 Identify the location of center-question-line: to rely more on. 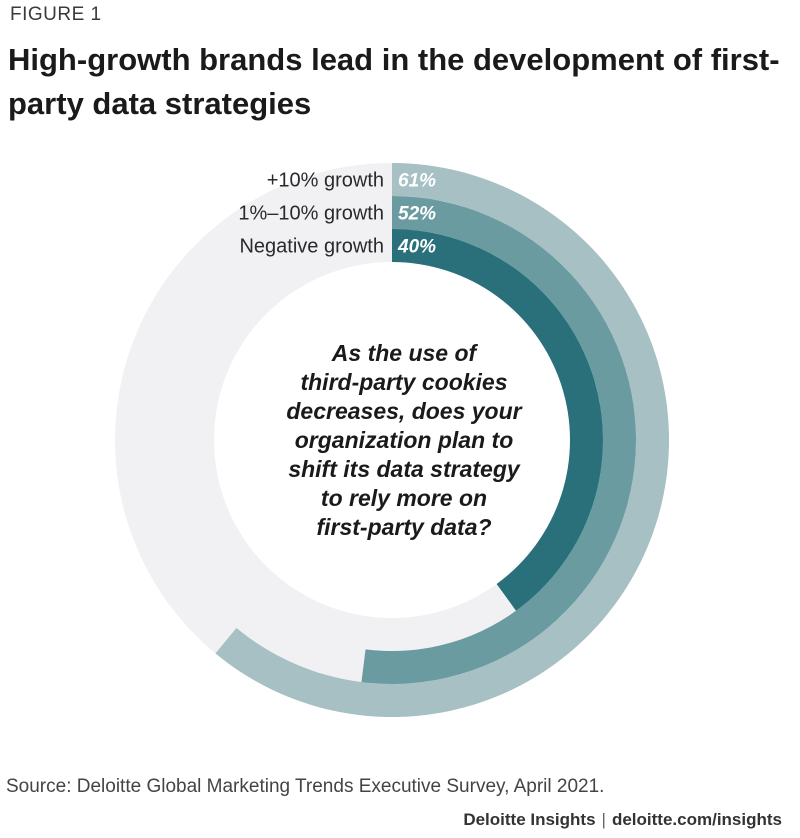
(404, 498).